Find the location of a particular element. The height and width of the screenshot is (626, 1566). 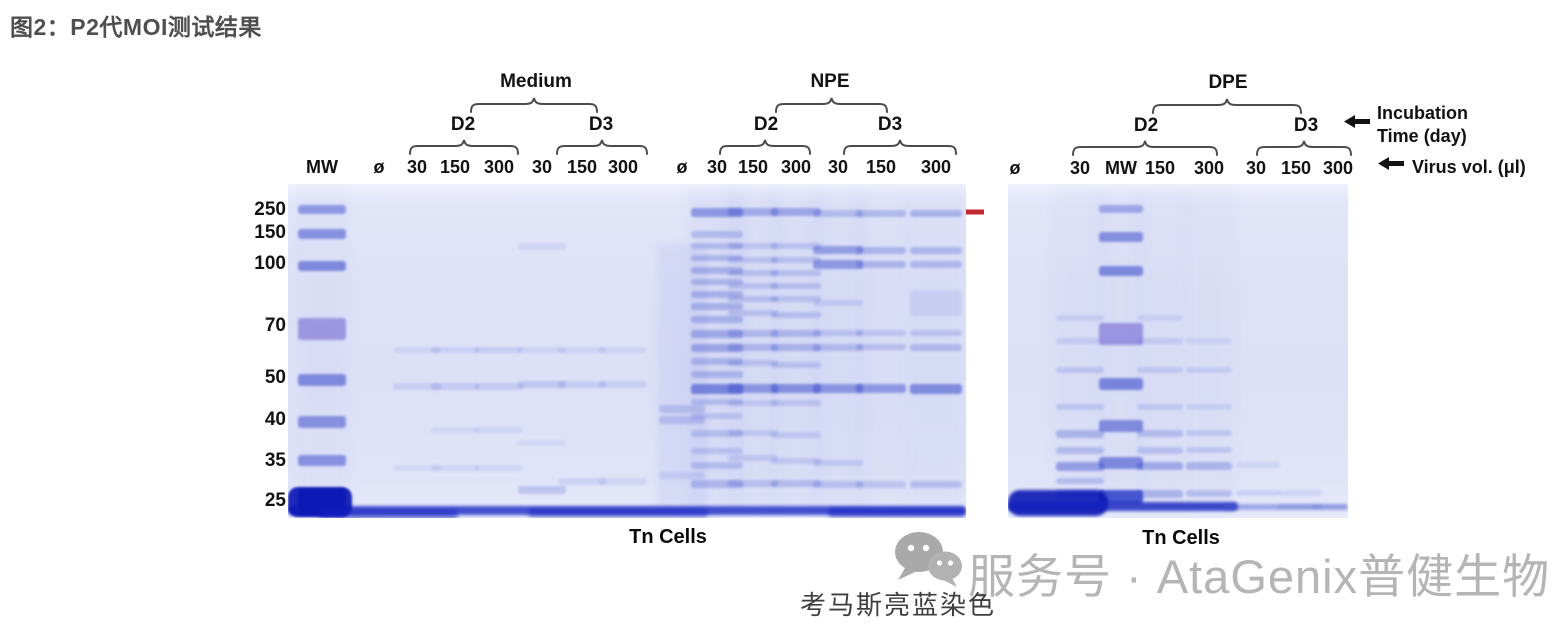

mw-ladder-label: 25 is located at coordinates (275, 500).